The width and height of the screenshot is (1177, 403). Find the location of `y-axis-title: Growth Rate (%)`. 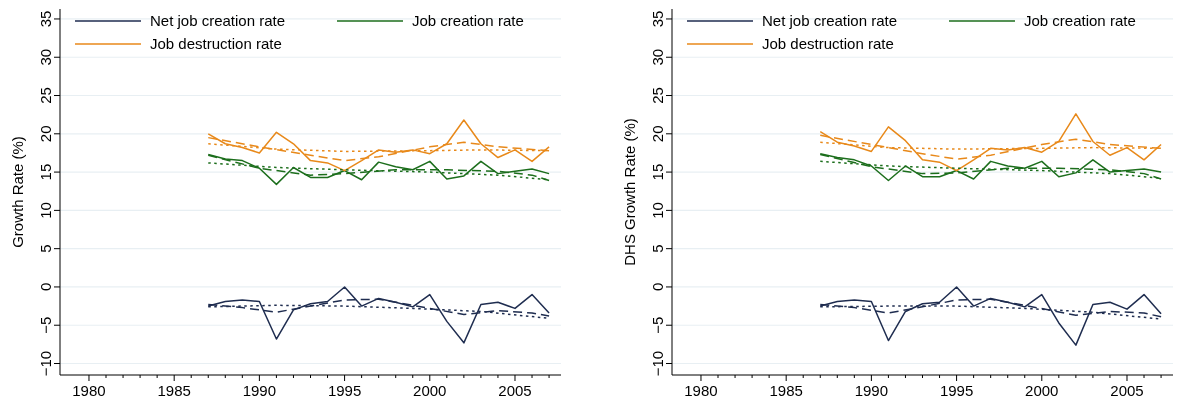

y-axis-title: Growth Rate (%) is located at coordinates (17, 192).